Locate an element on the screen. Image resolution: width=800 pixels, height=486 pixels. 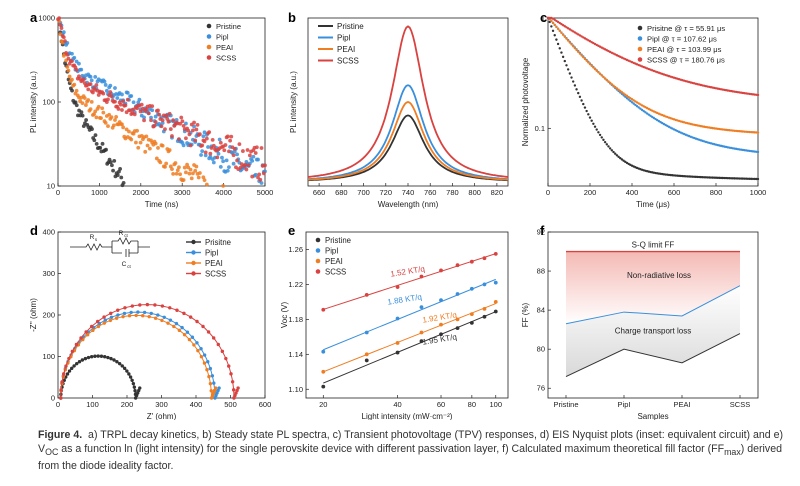
f-y-1-ticklabel: 80 is located at coordinates (541, 349).